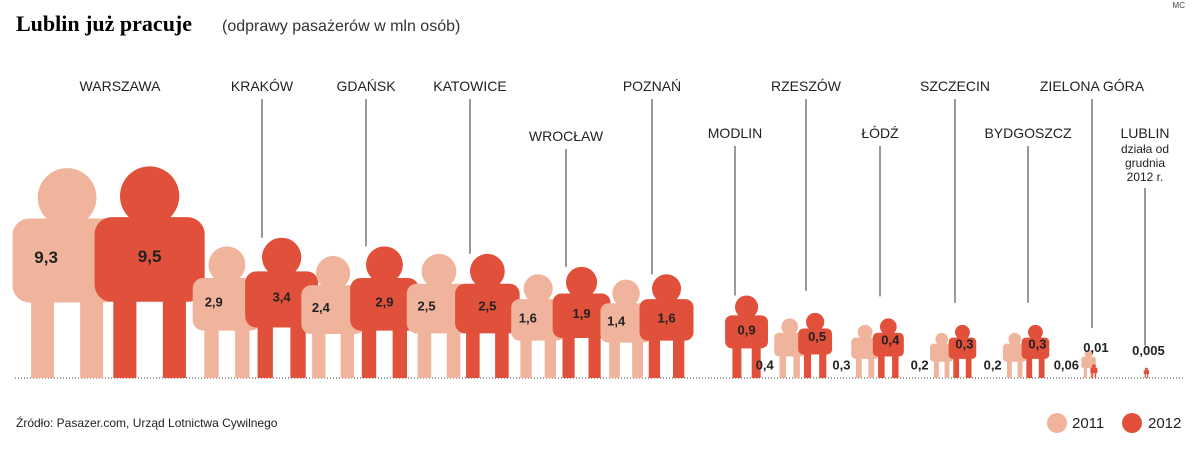 Image resolution: width=1200 pixels, height=451 pixels. I want to click on value-label: 9,3, so click(46, 257).